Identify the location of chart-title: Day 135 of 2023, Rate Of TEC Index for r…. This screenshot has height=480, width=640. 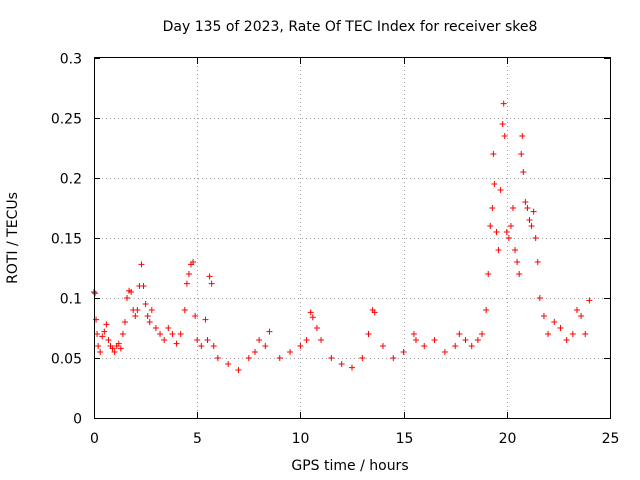
(350, 27).